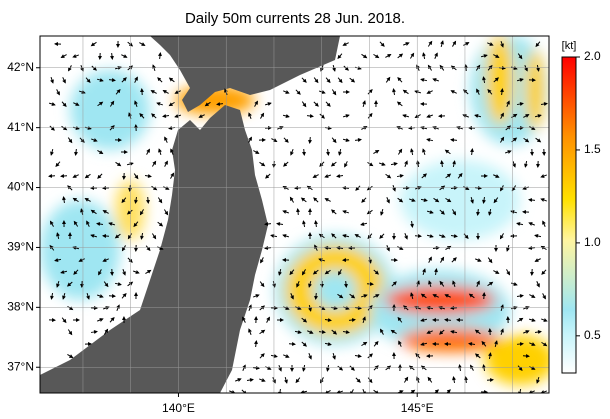 The width and height of the screenshot is (610, 419). Describe the element at coordinates (20, 366) in the screenshot. I see `lat-label: 37°N` at that location.